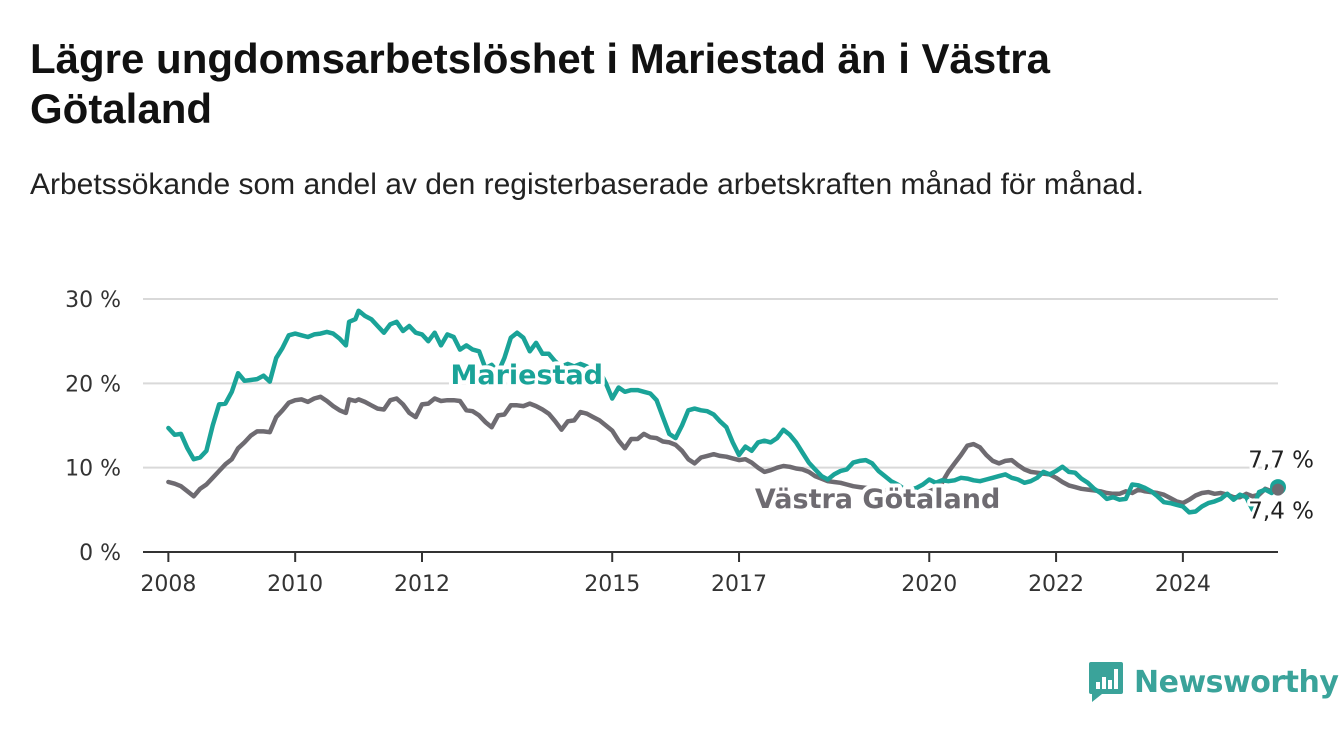 The image size is (1340, 734). Describe the element at coordinates (1056, 584) in the screenshot. I see `x-tick-label: 2022` at that location.